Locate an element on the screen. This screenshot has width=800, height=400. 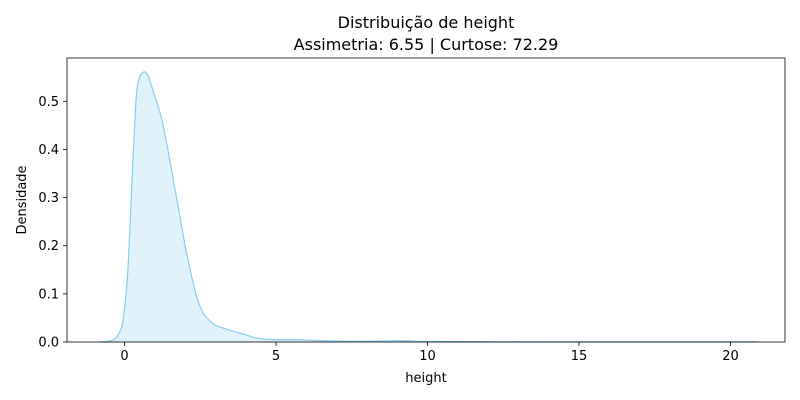
y-tick-label: 0.2 is located at coordinates (48, 246).